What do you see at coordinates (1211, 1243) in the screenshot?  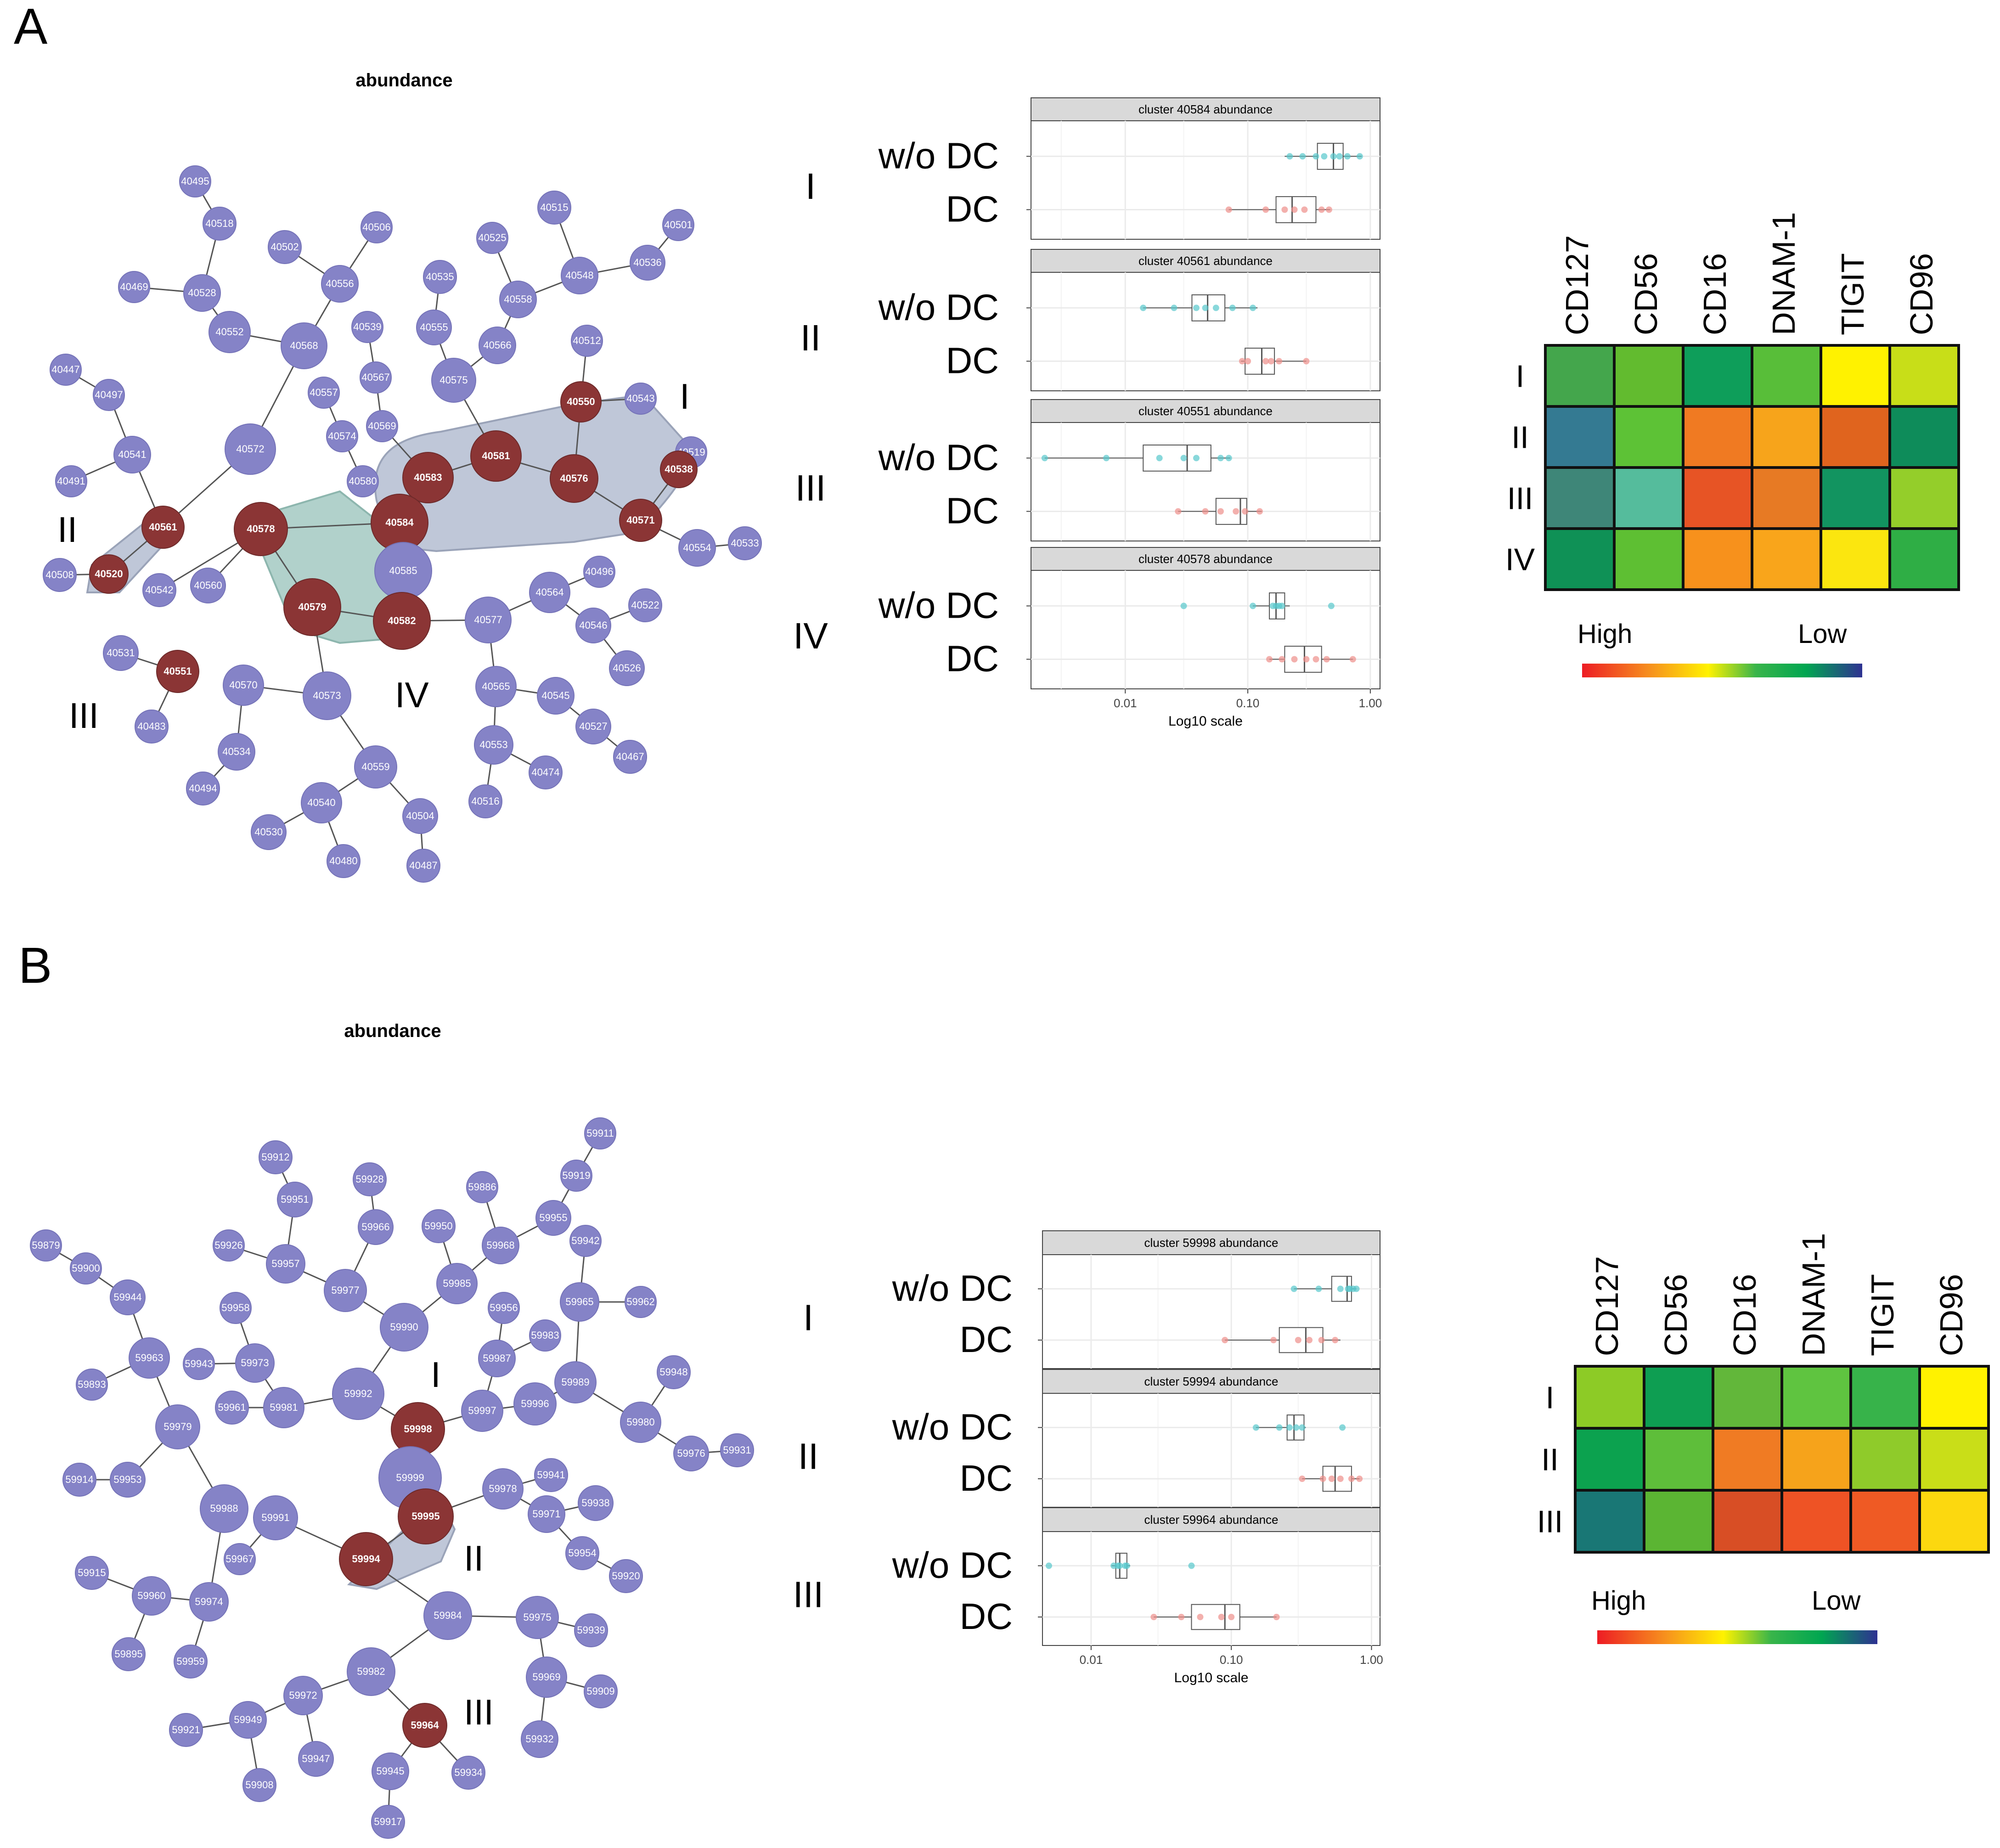 I see `facet-title: cluster 59998 abundance` at bounding box center [1211, 1243].